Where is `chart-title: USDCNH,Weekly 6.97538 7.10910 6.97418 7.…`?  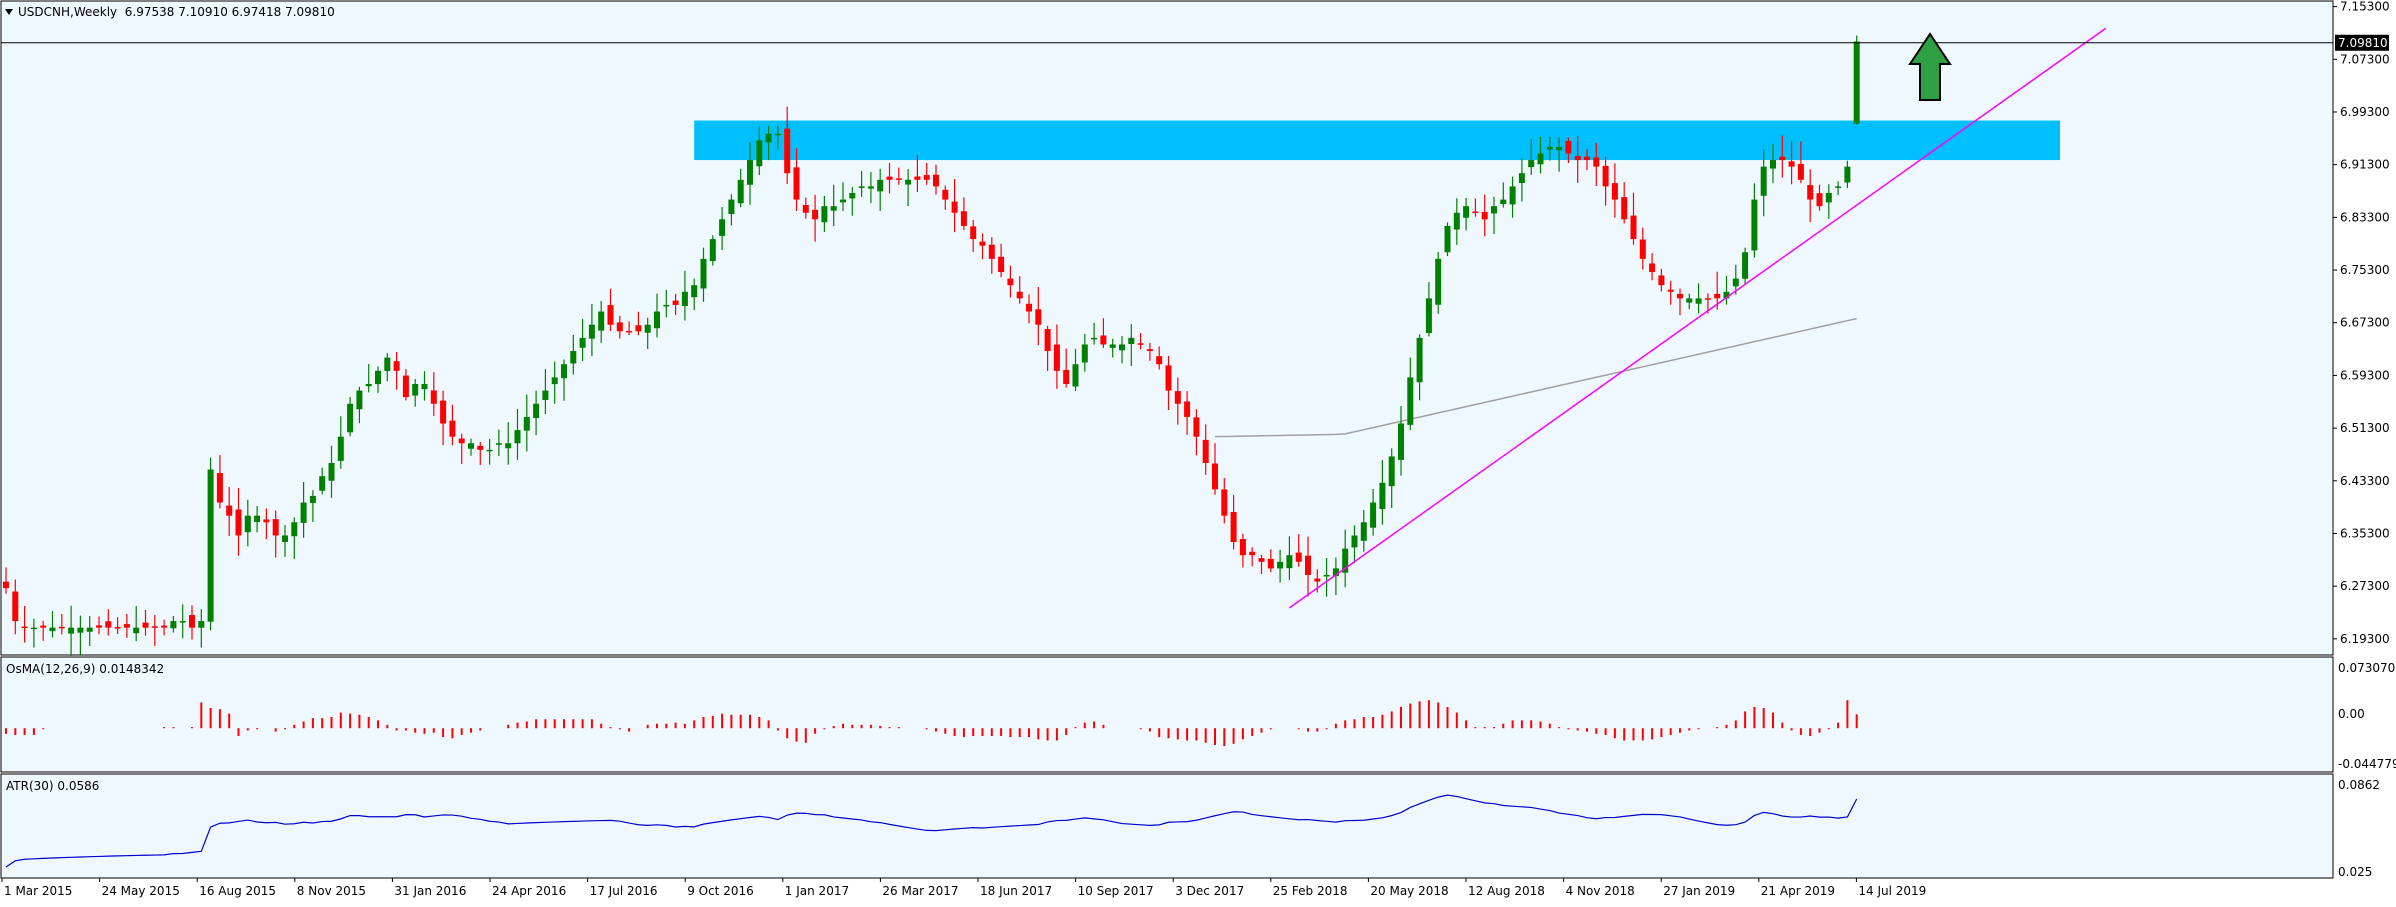 chart-title: USDCNH,Weekly 6.97538 7.10910 6.97418 7.… is located at coordinates (176, 12).